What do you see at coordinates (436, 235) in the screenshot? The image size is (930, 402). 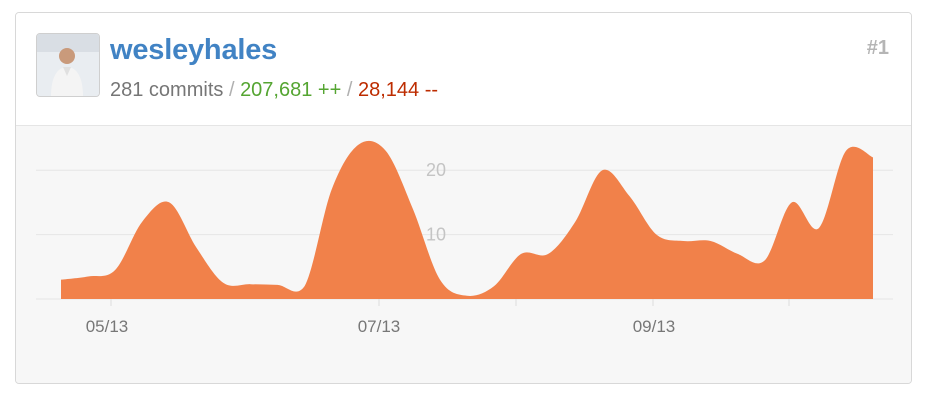 I see `y-tick-label: 10` at bounding box center [436, 235].